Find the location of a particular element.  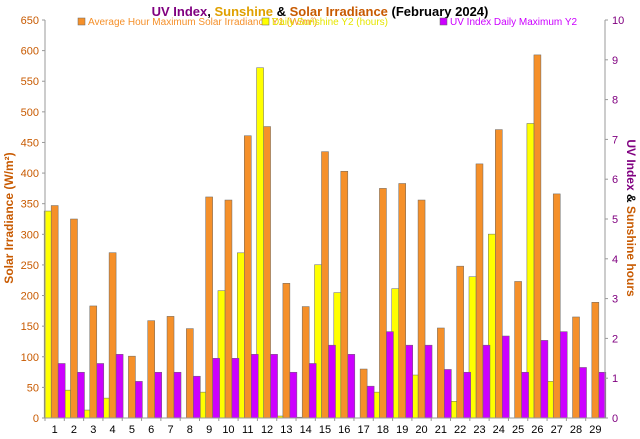

x-tick-label: 15 is located at coordinates (325, 430).